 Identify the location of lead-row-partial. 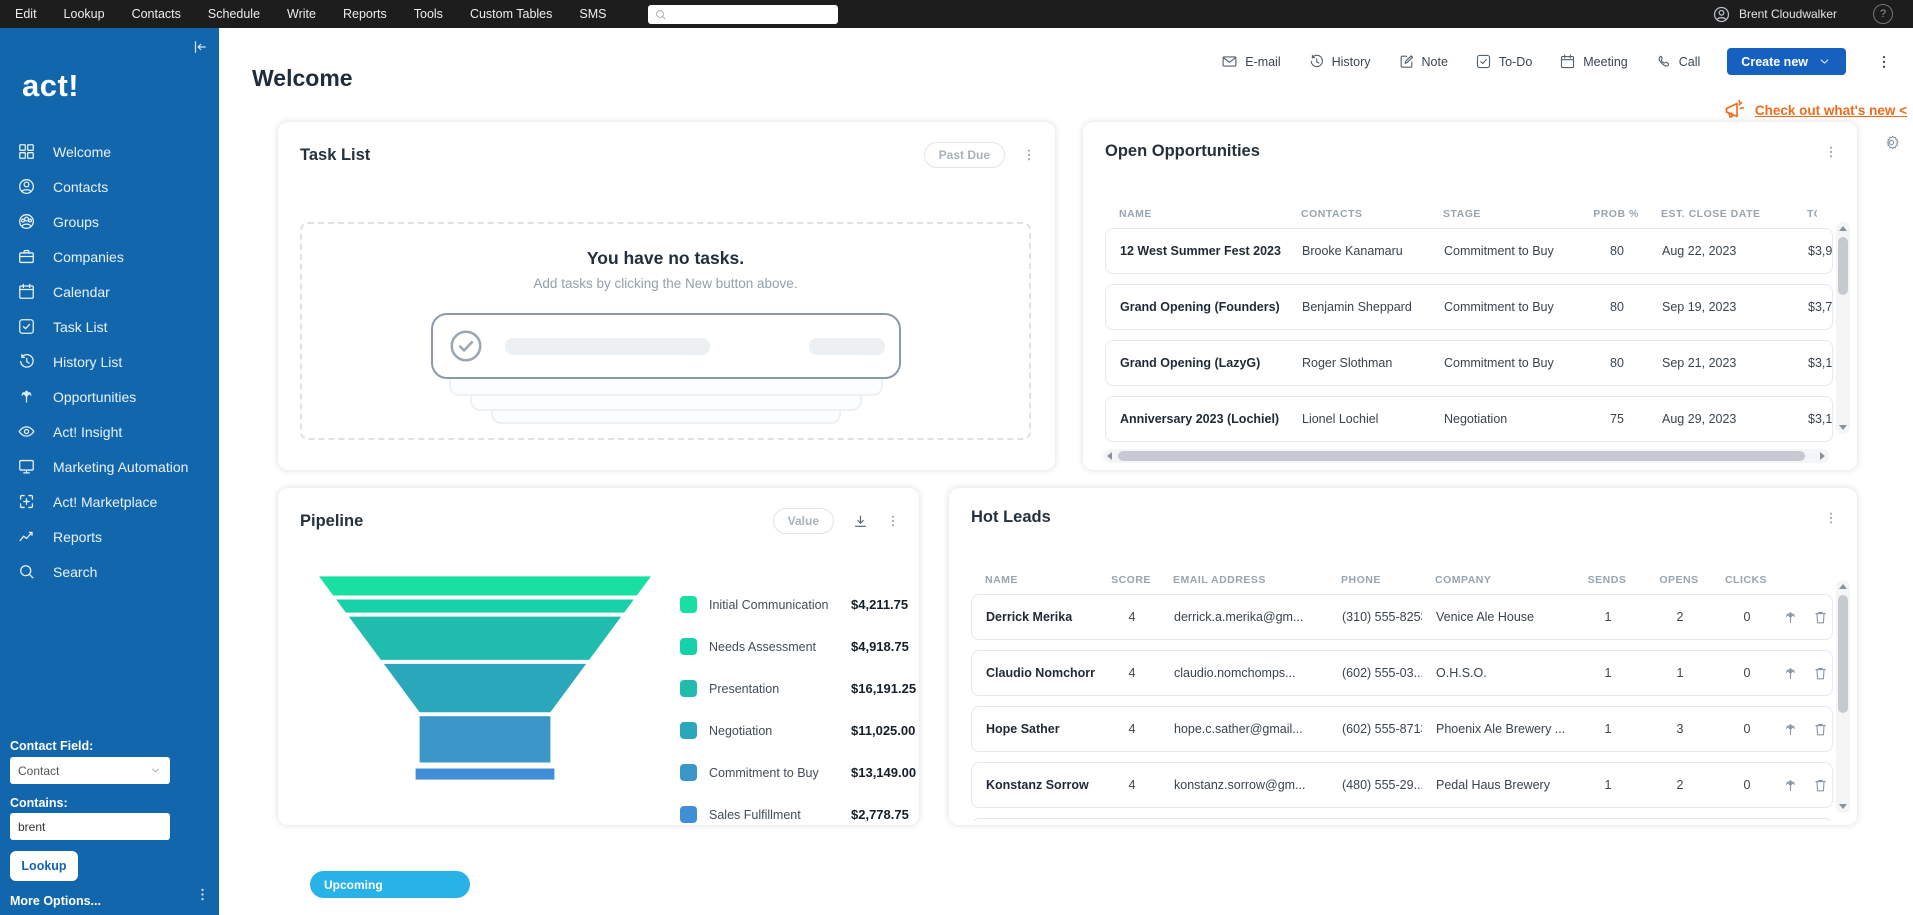
(1402, 819).